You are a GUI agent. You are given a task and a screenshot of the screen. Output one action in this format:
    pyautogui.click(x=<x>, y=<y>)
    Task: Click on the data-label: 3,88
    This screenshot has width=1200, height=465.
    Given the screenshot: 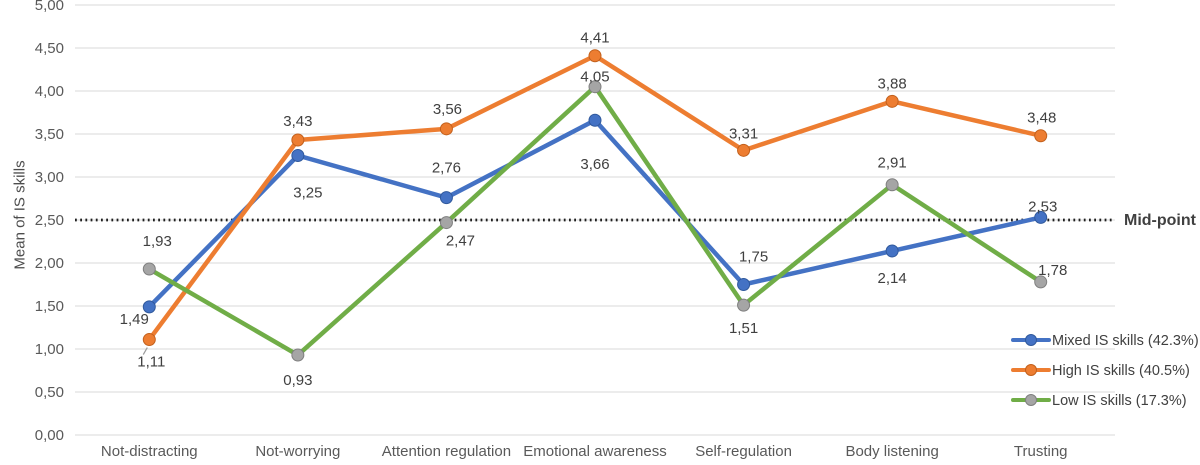 What is the action you would take?
    pyautogui.click(x=892, y=83)
    